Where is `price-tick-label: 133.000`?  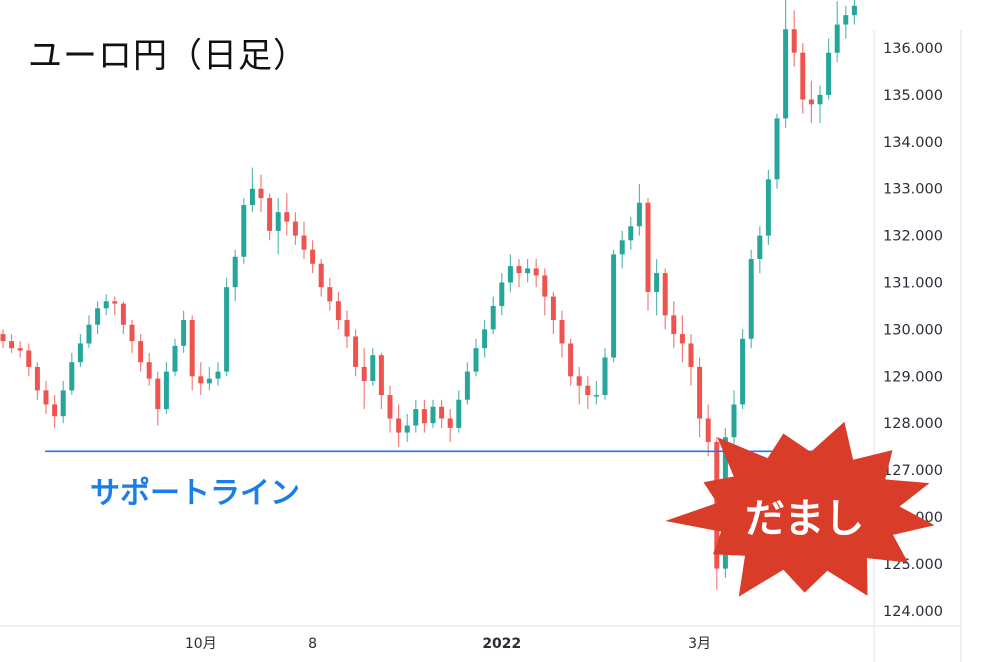
price-tick-label: 133.000 is located at coordinates (913, 190).